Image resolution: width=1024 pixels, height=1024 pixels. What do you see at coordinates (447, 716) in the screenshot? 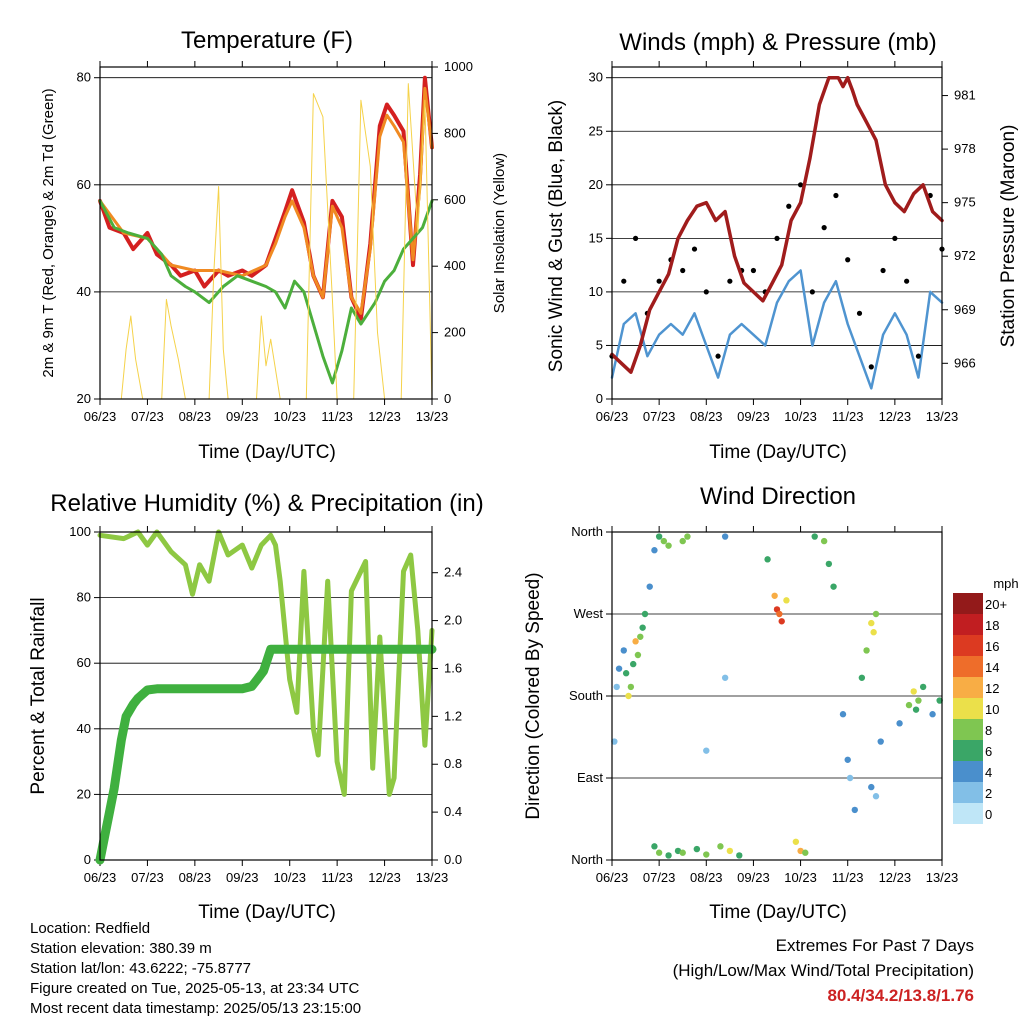
I see `humidity-y2-ticks: 0.0 0.4 0.8 1.2 1.6 2.0 2.4` at bounding box center [447, 716].